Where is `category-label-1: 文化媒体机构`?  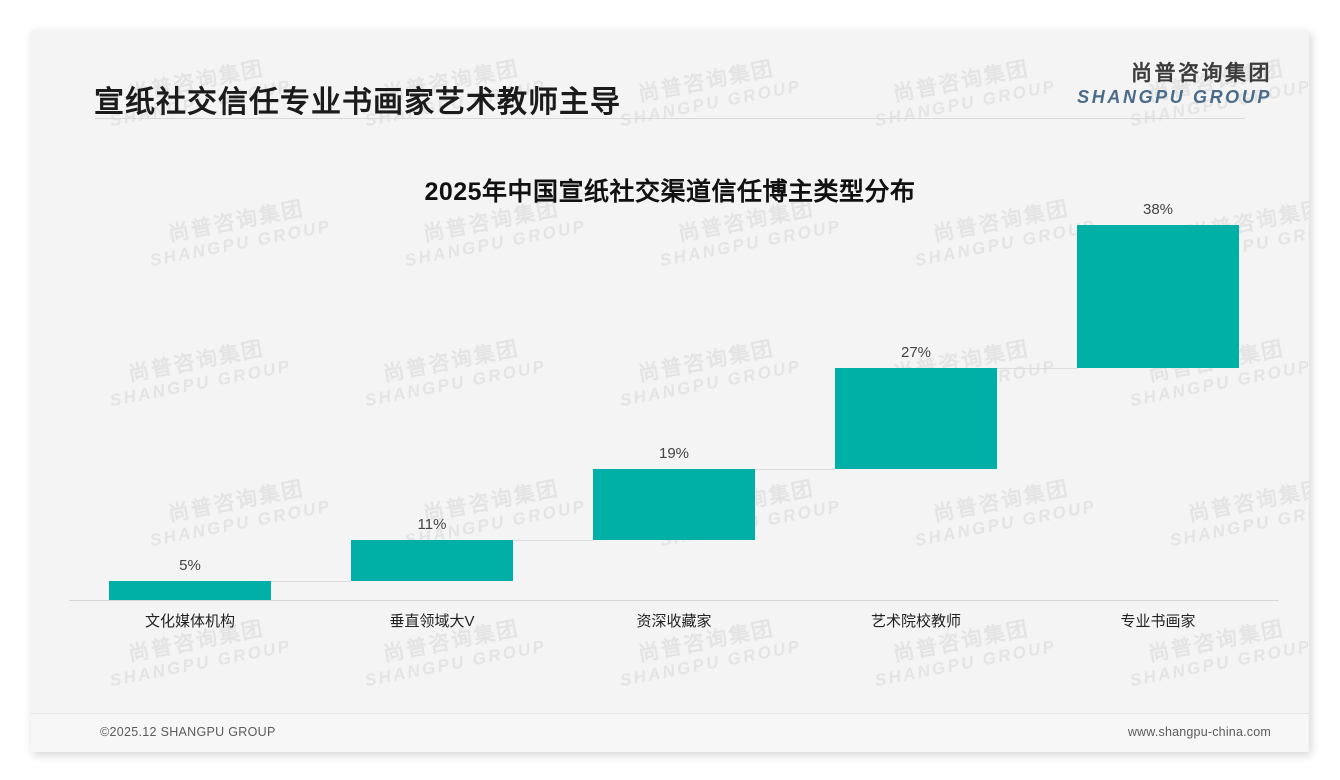 category-label-1: 文化媒体机构 is located at coordinates (189, 621).